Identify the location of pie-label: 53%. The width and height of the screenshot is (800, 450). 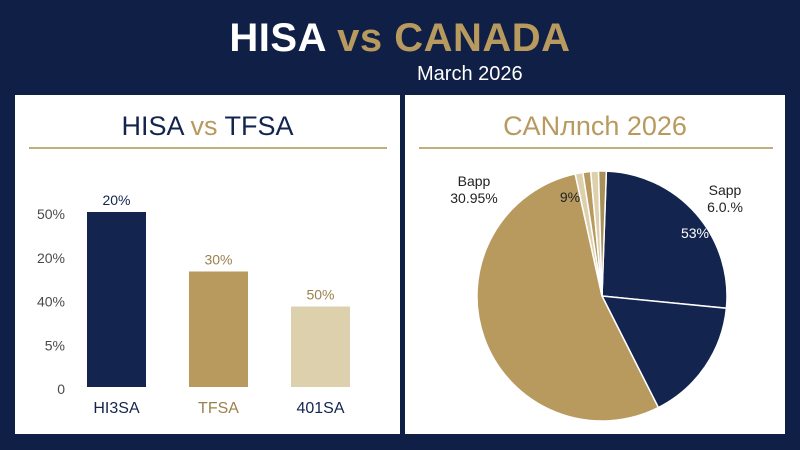
(695, 233).